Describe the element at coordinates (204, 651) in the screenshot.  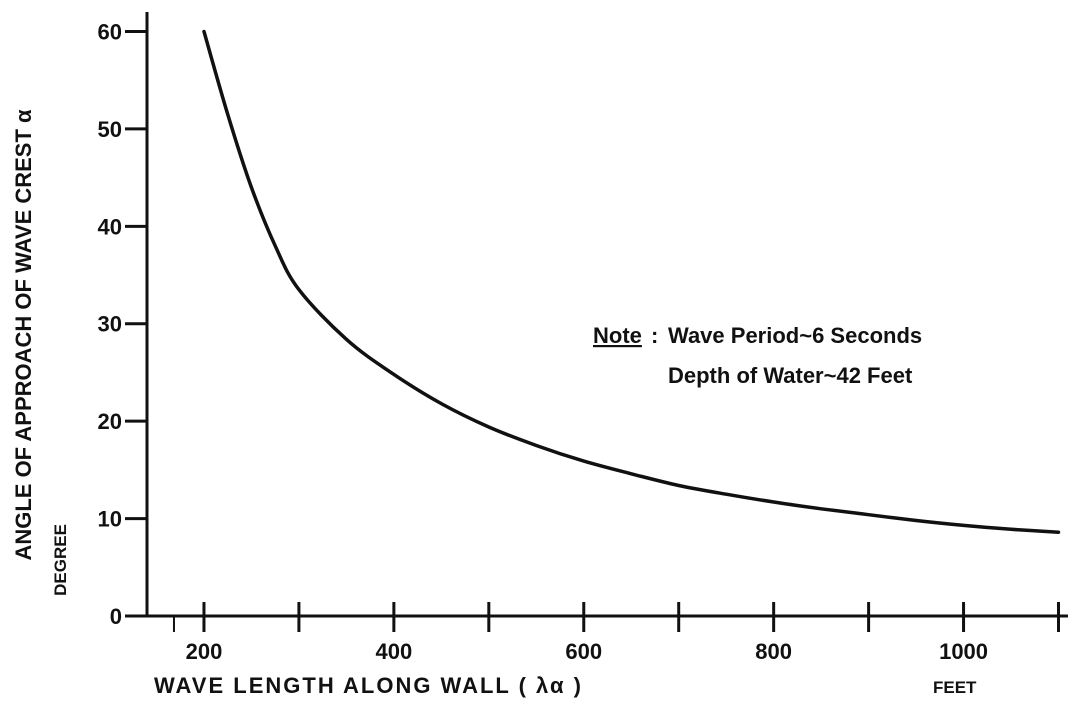
I see `x-tick-label: 200` at that location.